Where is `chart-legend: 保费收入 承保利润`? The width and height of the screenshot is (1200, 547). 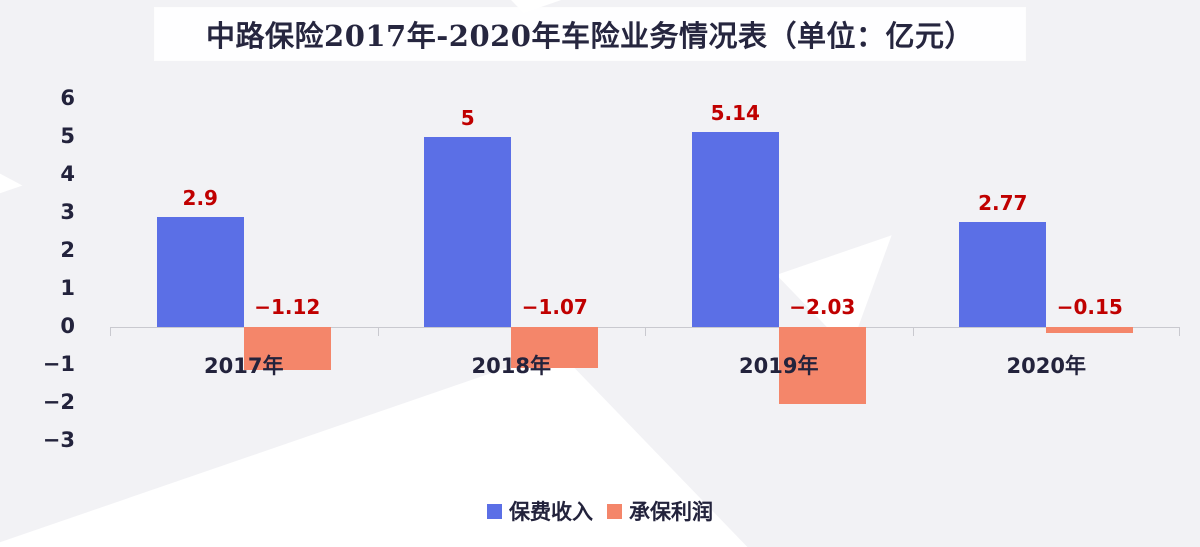
chart-legend: 保费收入 承保利润 is located at coordinates (600, 511).